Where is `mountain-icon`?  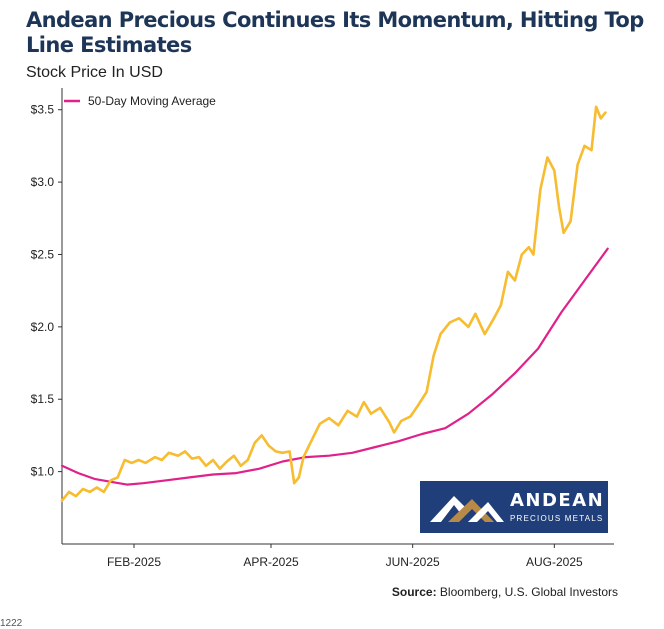
mountain-icon is located at coordinates (467, 507).